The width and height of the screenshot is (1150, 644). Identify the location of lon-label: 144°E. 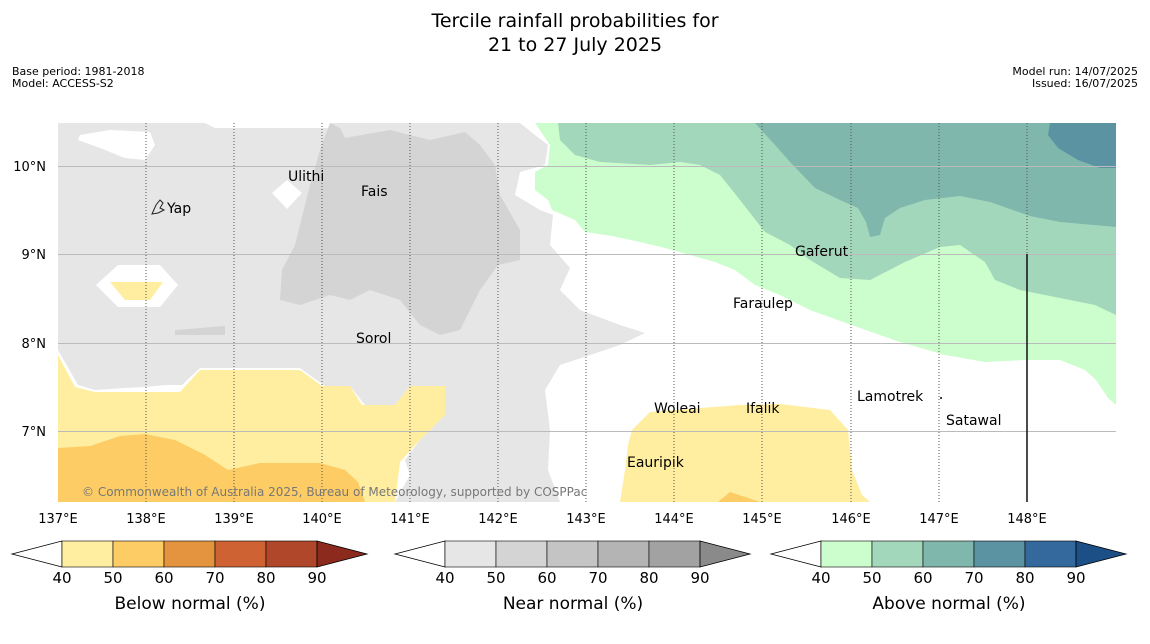
(674, 519).